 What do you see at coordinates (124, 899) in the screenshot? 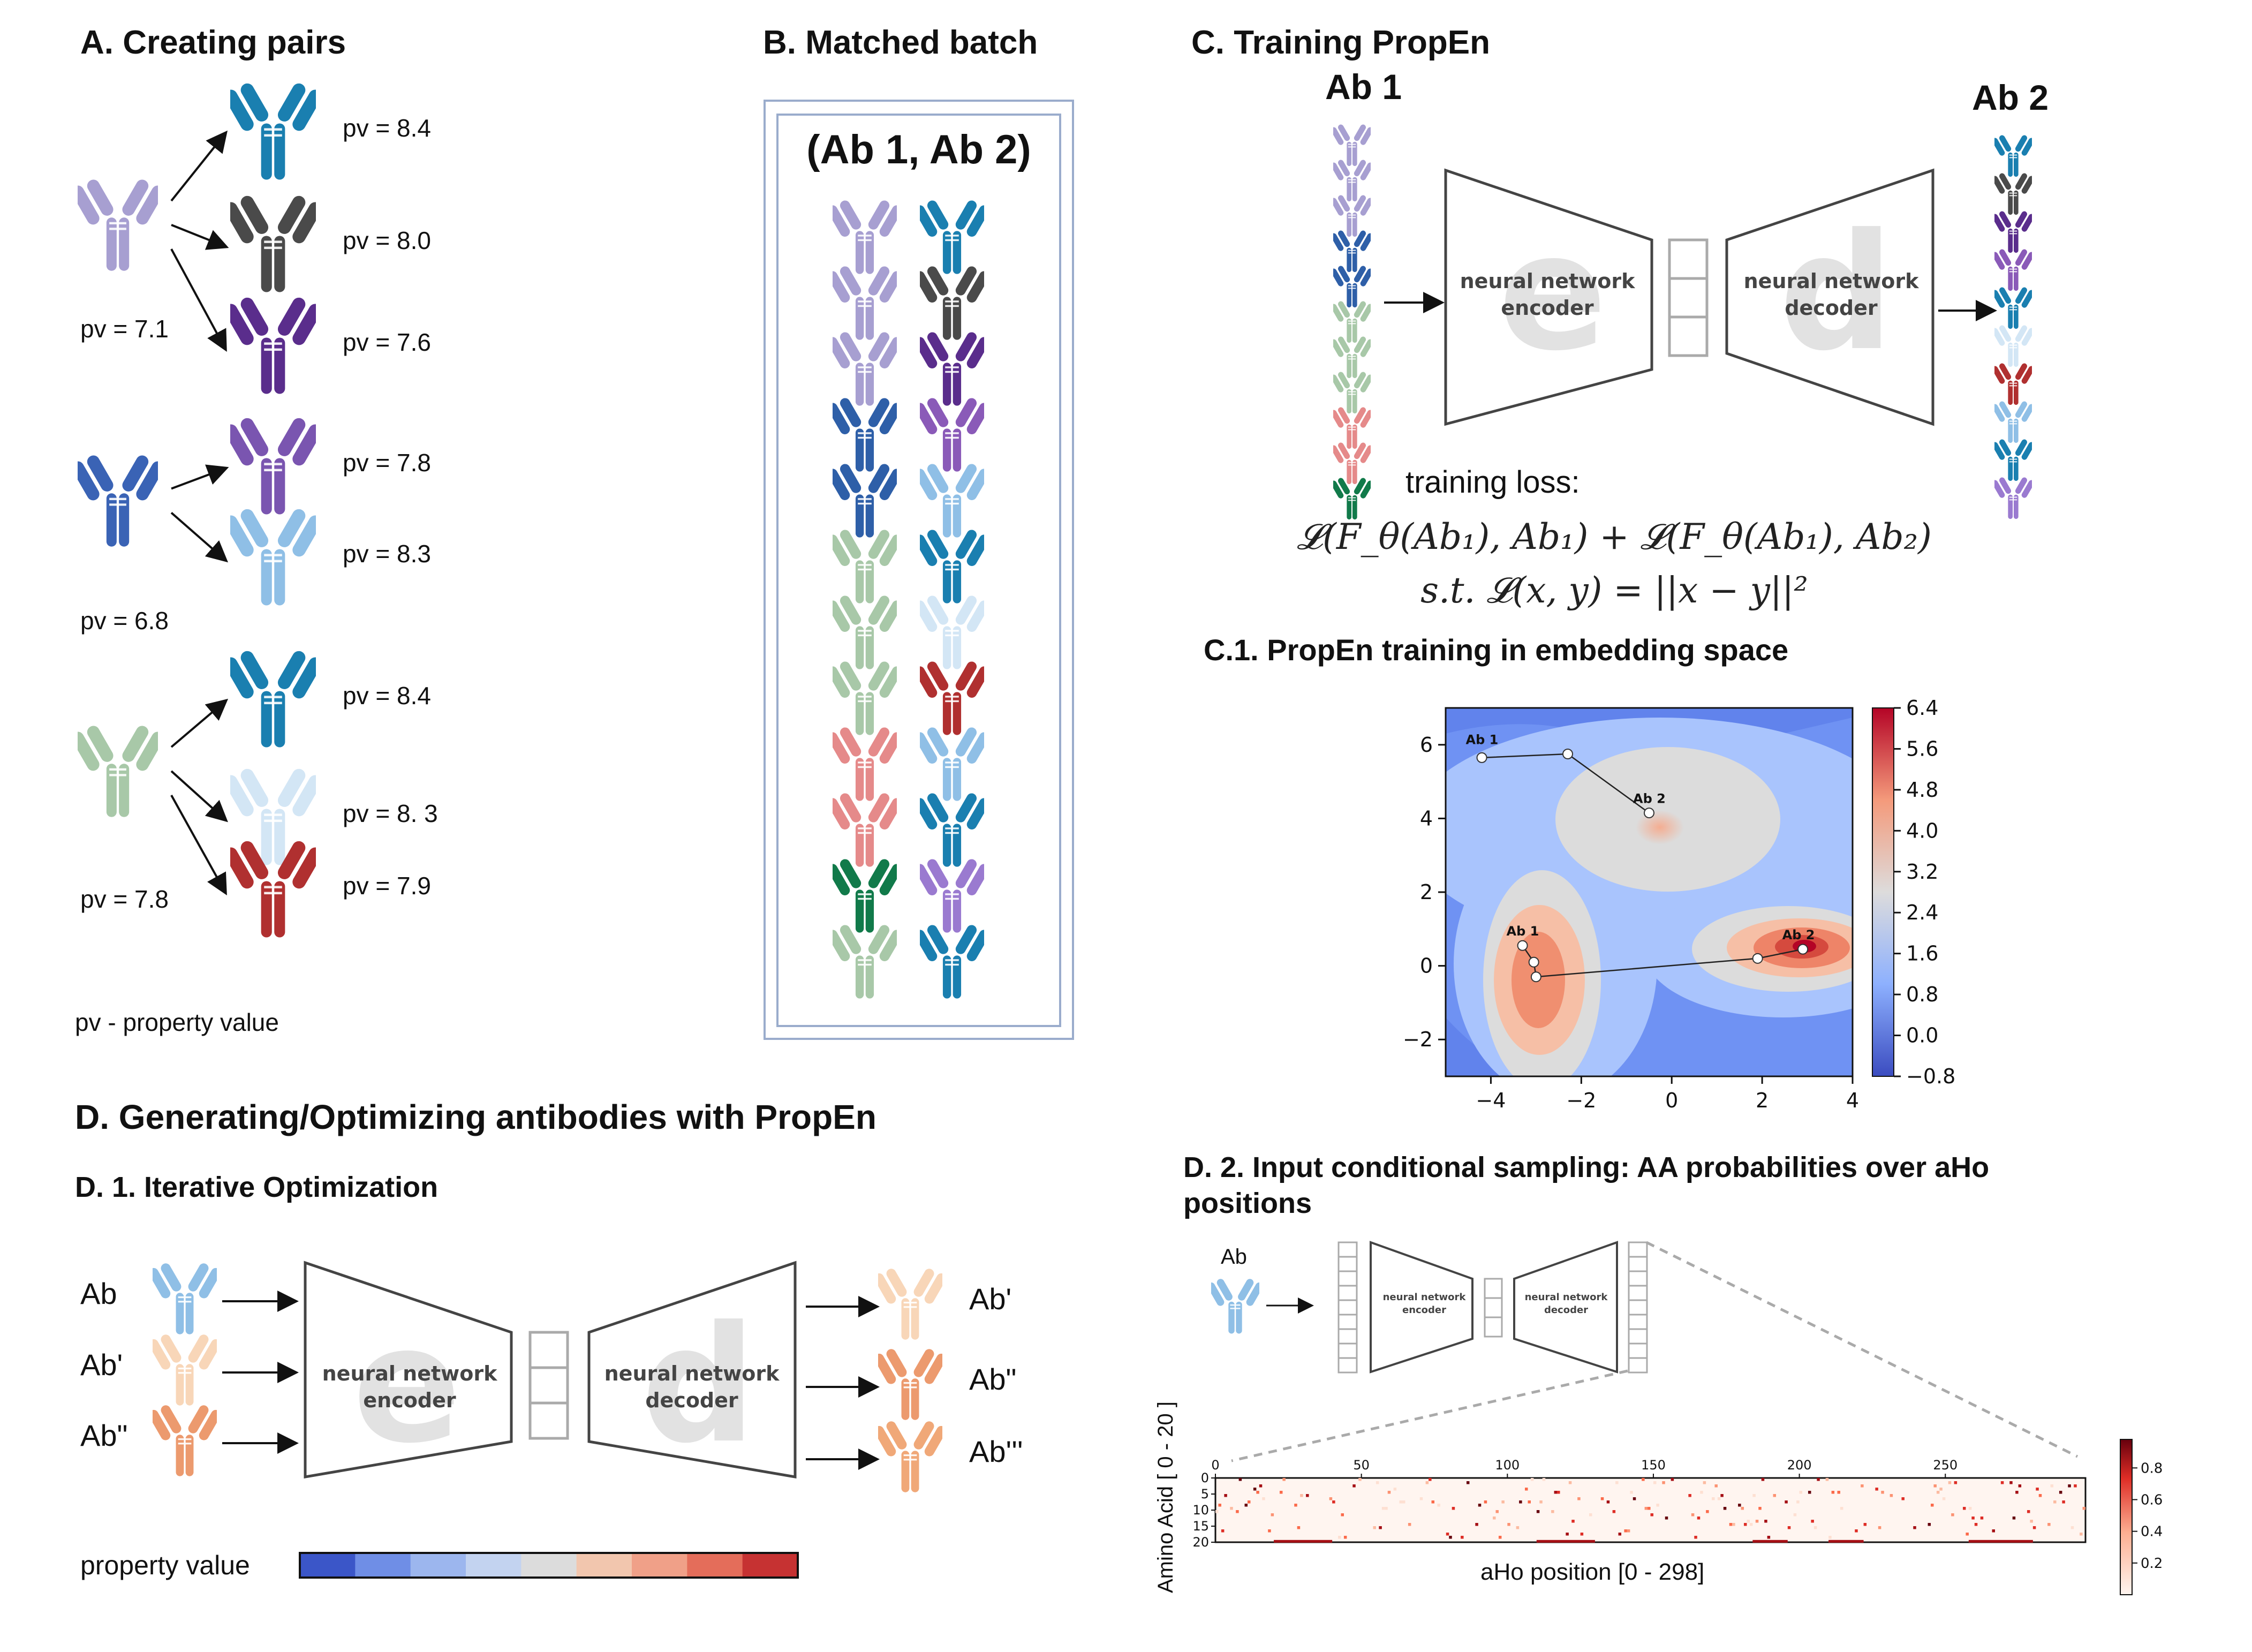
I see `parent-pv-label: pv = 7.8` at bounding box center [124, 899].